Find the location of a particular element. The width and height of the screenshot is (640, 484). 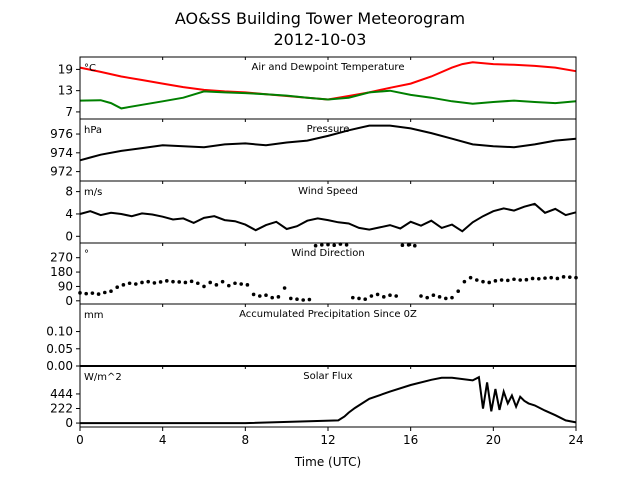

pressure-panel-title: Pressure is located at coordinates (328, 129).